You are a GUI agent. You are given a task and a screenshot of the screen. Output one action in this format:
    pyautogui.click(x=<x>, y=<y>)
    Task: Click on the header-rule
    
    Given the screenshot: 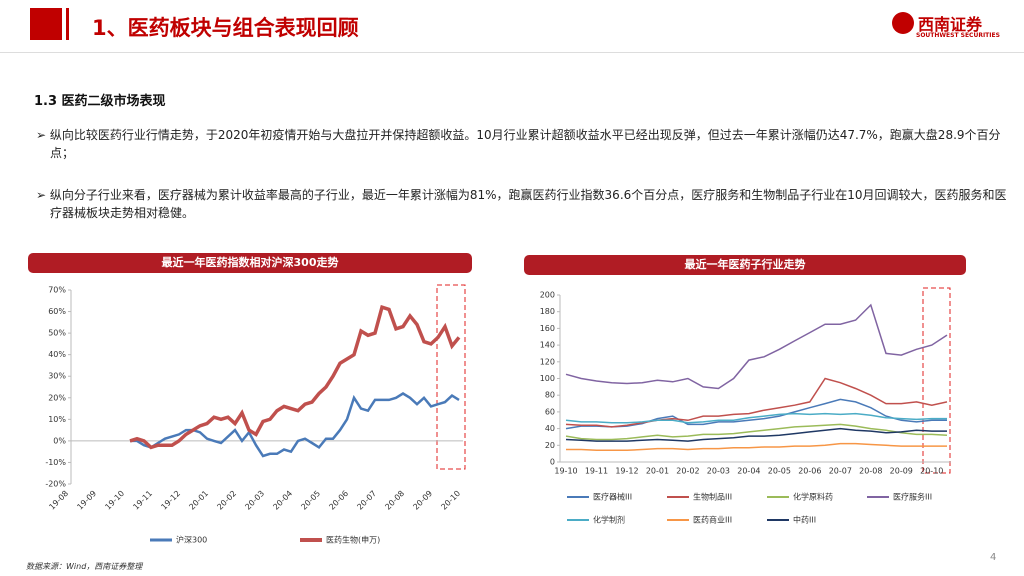 What is the action you would take?
    pyautogui.click(x=512, y=52)
    